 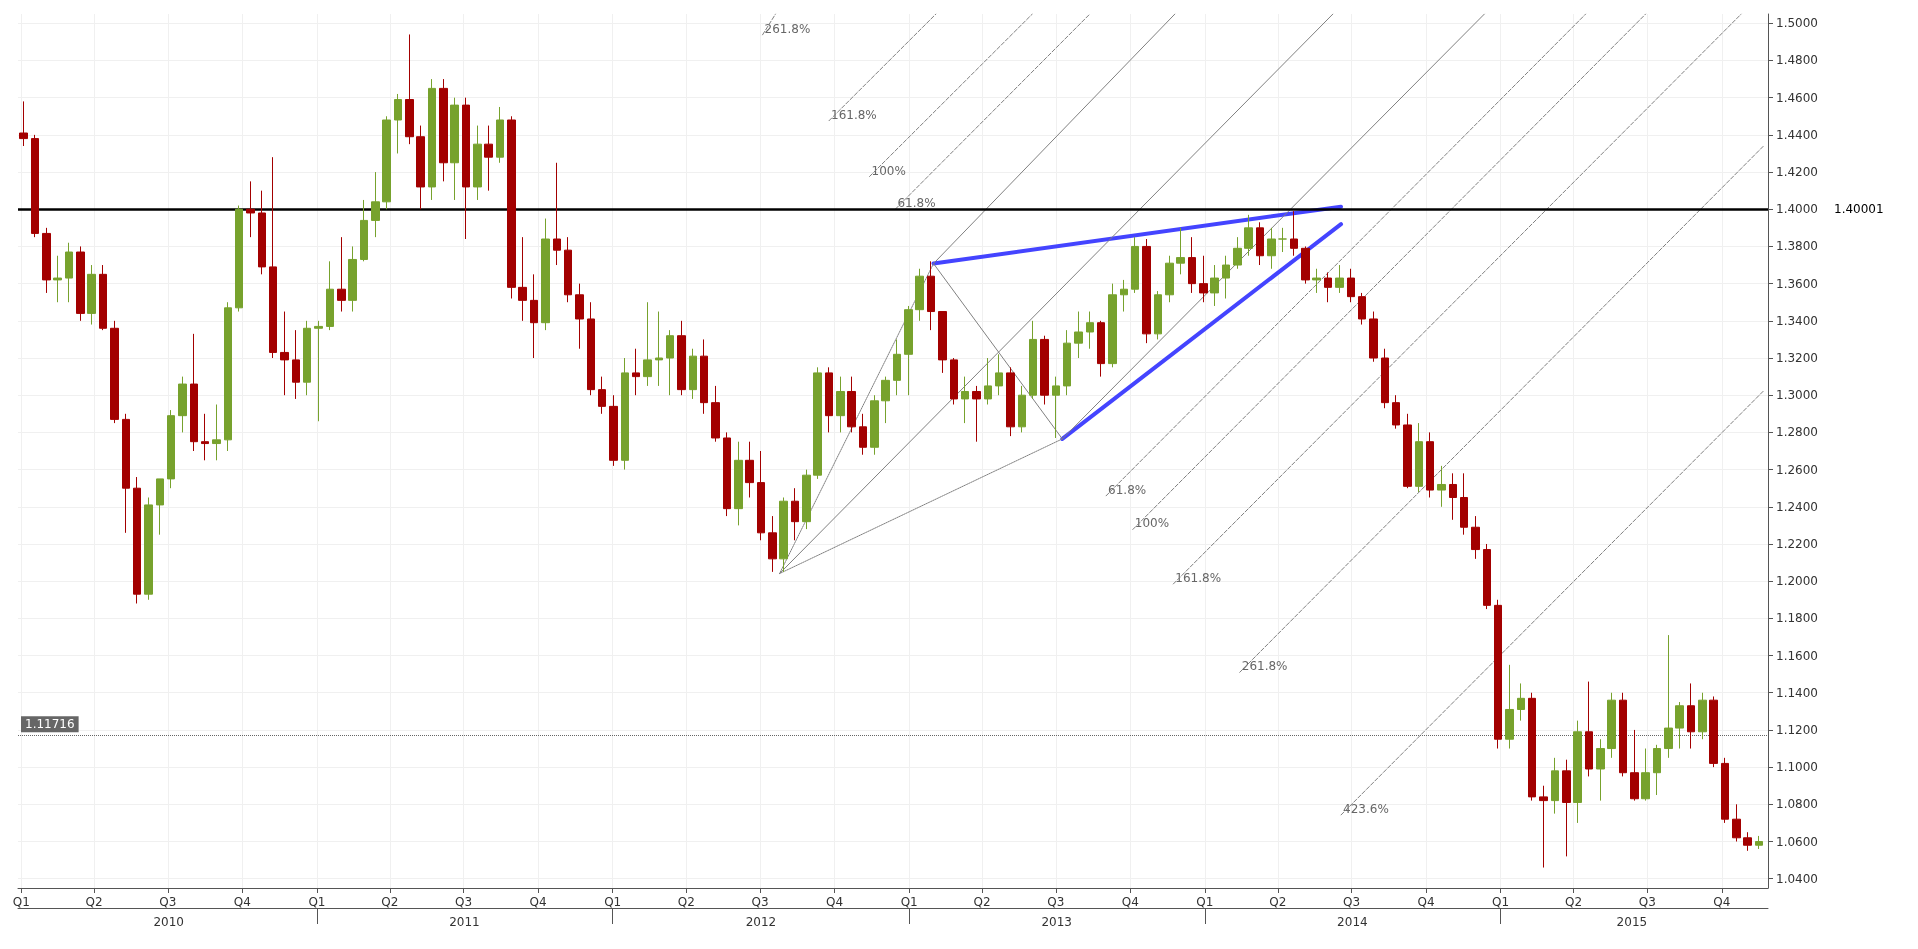 What do you see at coordinates (1797, 172) in the screenshot?
I see `y-tick-label: 1.4200` at bounding box center [1797, 172].